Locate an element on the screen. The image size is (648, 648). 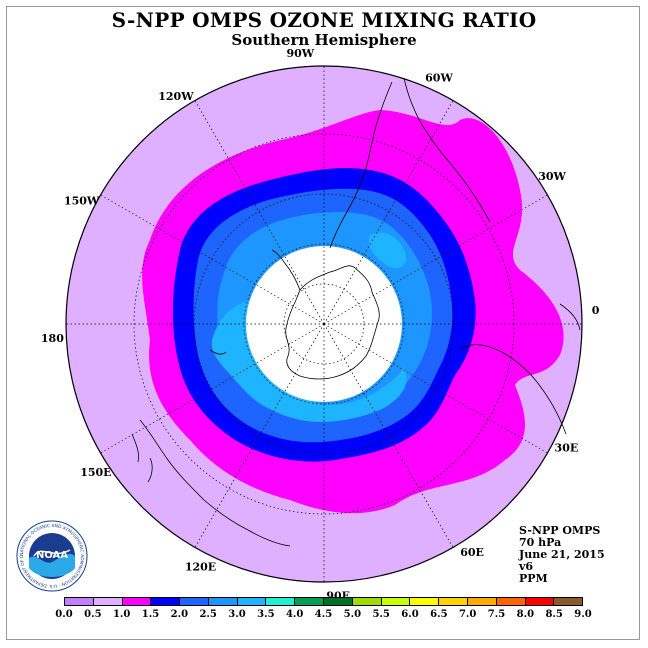
colorbar-tick-label: 8.5 is located at coordinates (554, 614).